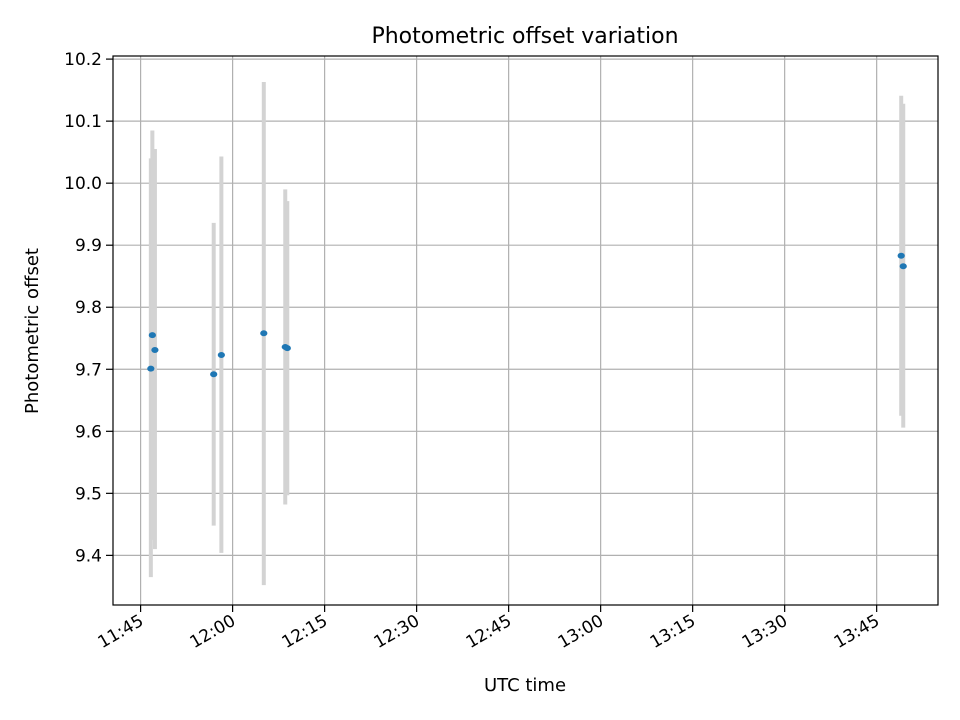 The width and height of the screenshot is (960, 720). What do you see at coordinates (88, 556) in the screenshot?
I see `y-tick-label: 9.4` at bounding box center [88, 556].